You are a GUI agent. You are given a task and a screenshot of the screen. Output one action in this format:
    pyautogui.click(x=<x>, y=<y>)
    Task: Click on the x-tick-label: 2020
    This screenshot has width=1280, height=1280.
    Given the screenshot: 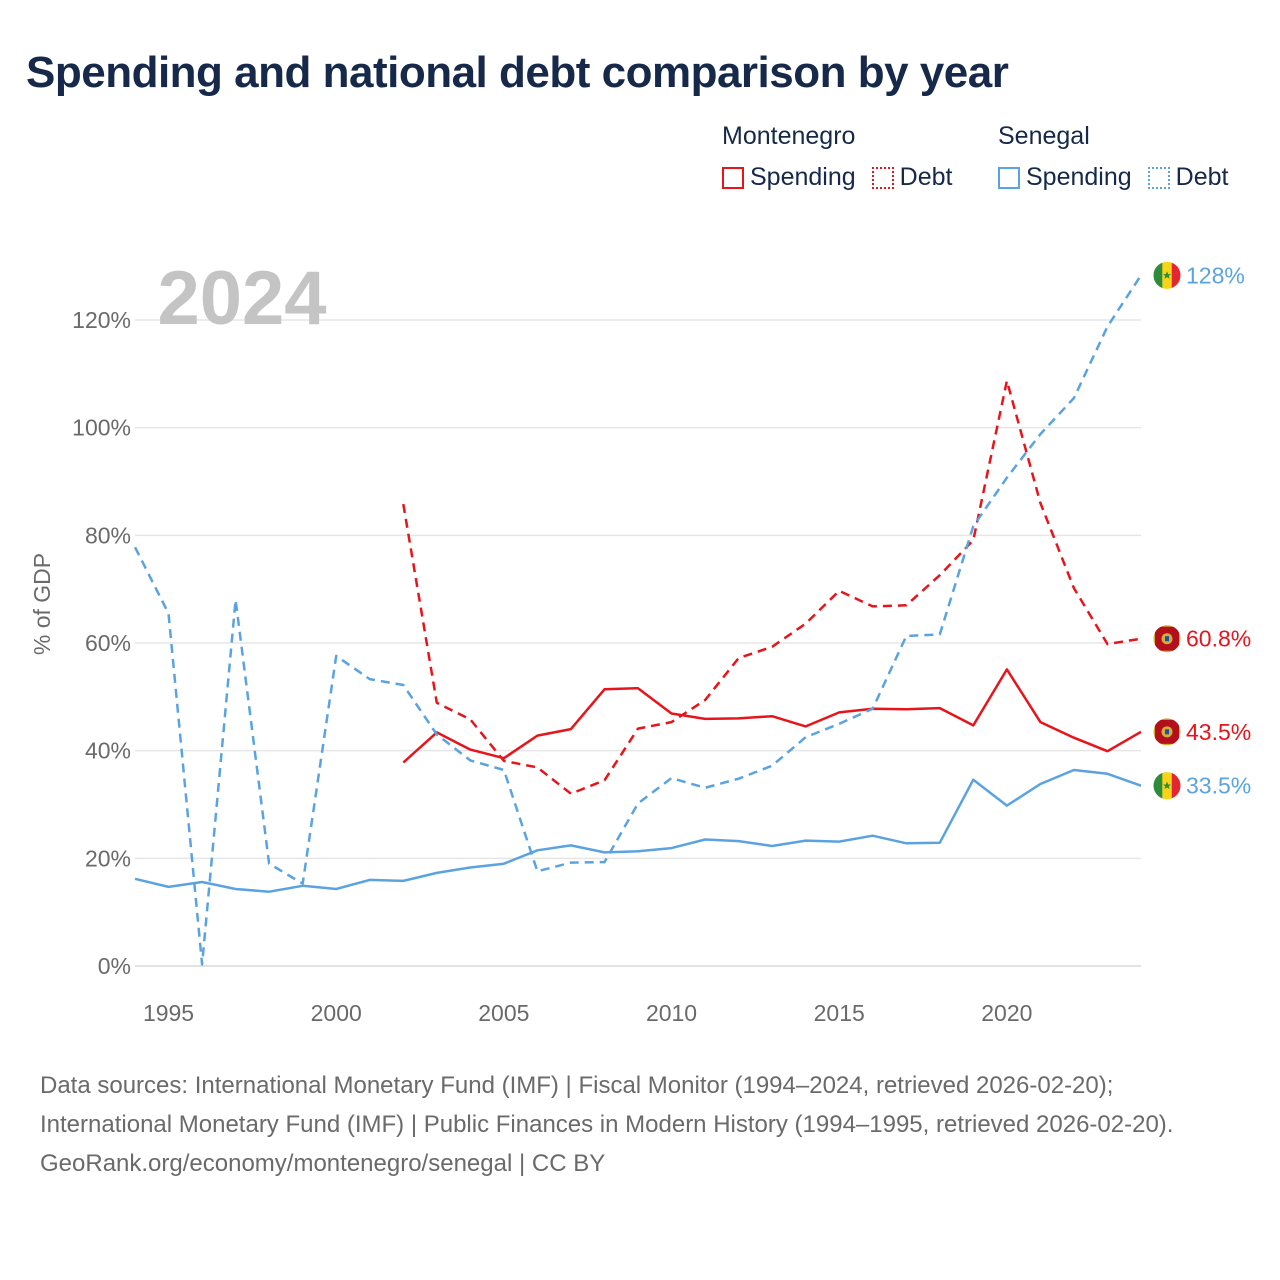 What is the action you would take?
    pyautogui.click(x=1006, y=1013)
    